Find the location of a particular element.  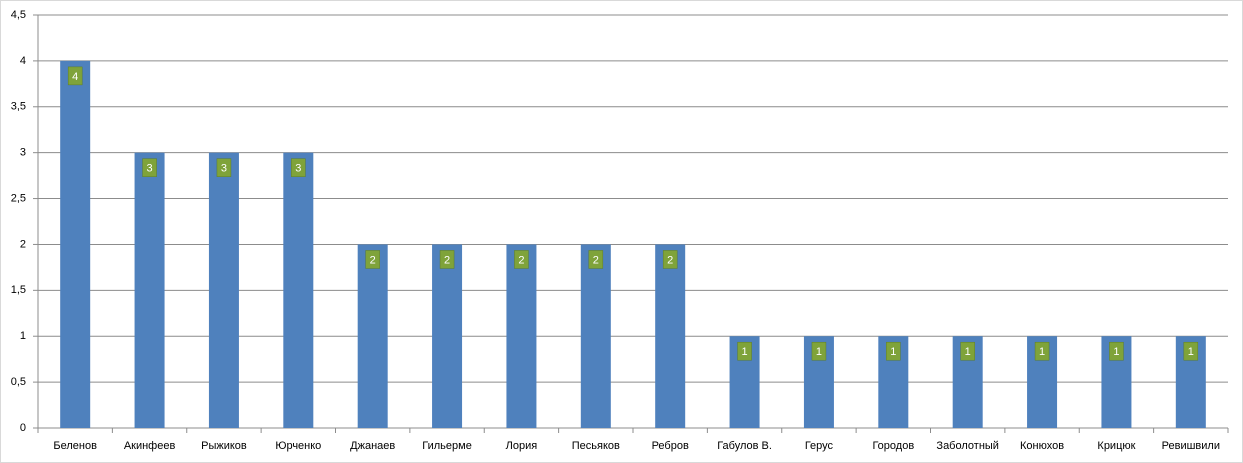

x-tick-label: Беленов is located at coordinates (75, 446).